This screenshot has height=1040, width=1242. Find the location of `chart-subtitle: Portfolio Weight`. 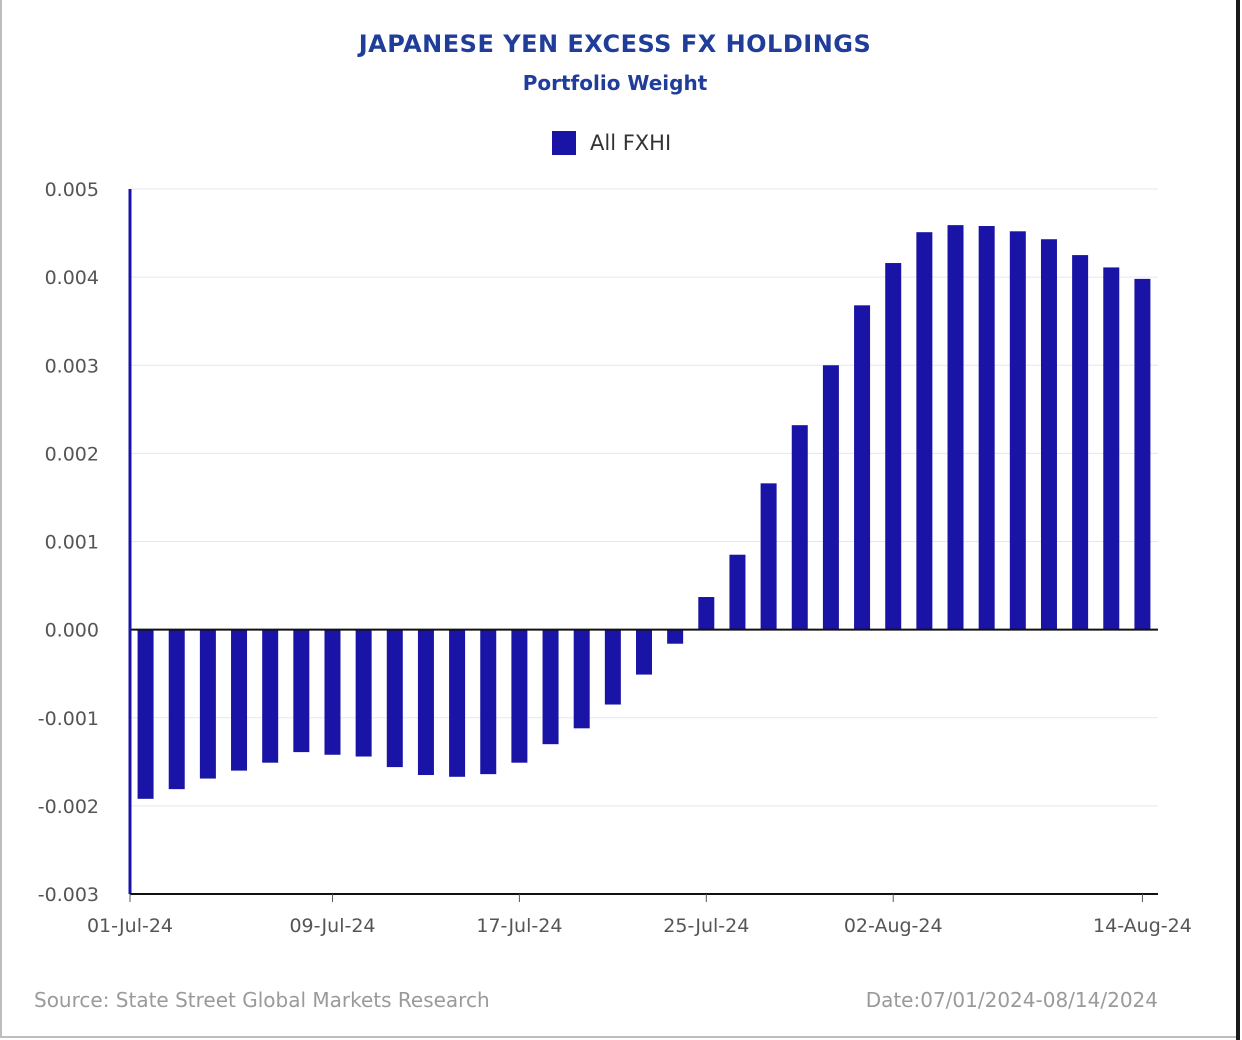

chart-subtitle: Portfolio Weight is located at coordinates (615, 83).